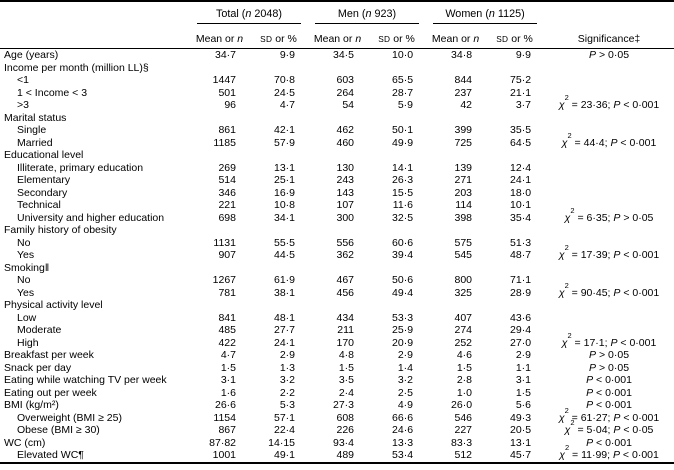  Describe the element at coordinates (521, 92) in the screenshot. I see `value-cell: 21·1` at that location.